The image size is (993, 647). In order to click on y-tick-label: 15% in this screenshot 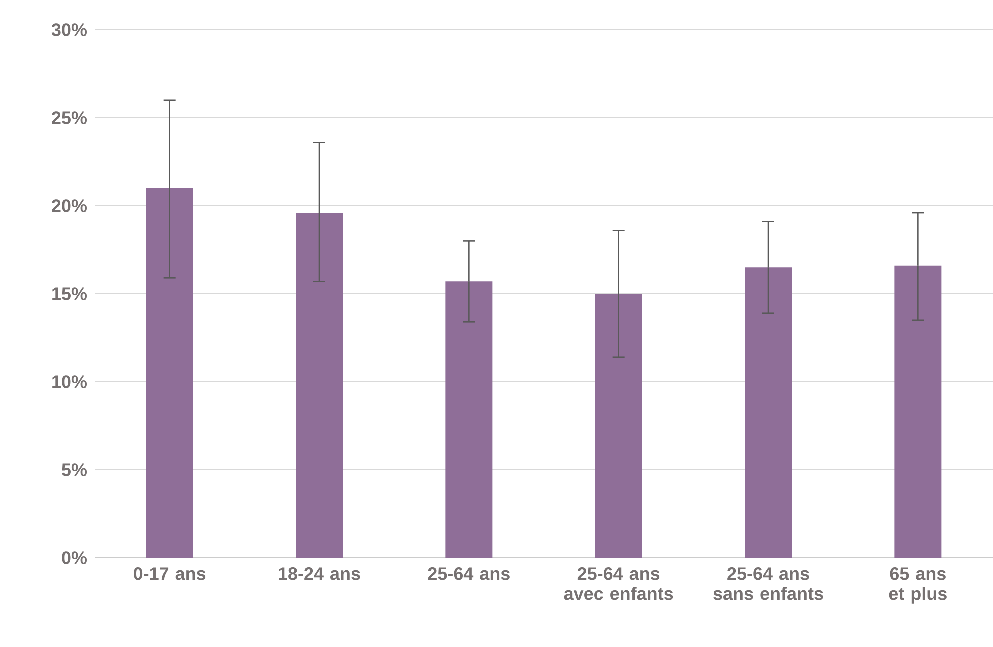, I will do `click(69, 294)`.